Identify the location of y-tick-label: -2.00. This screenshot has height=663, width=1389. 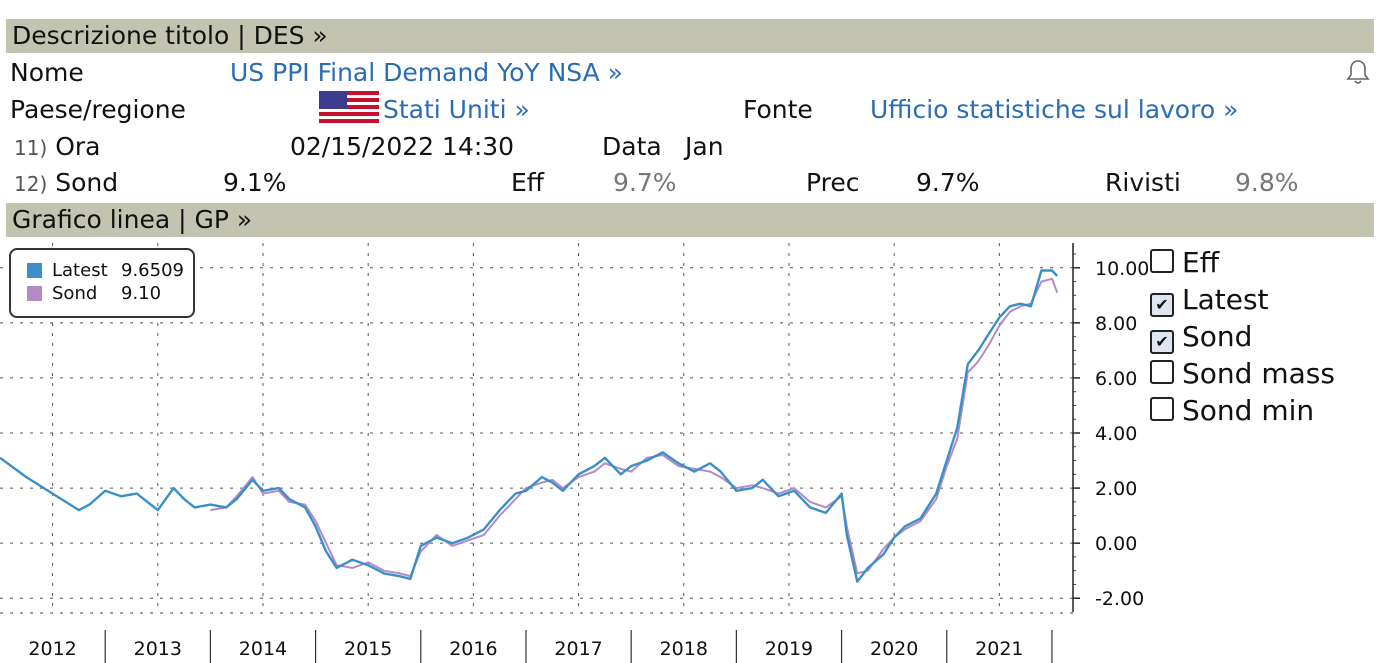
(1119, 599).